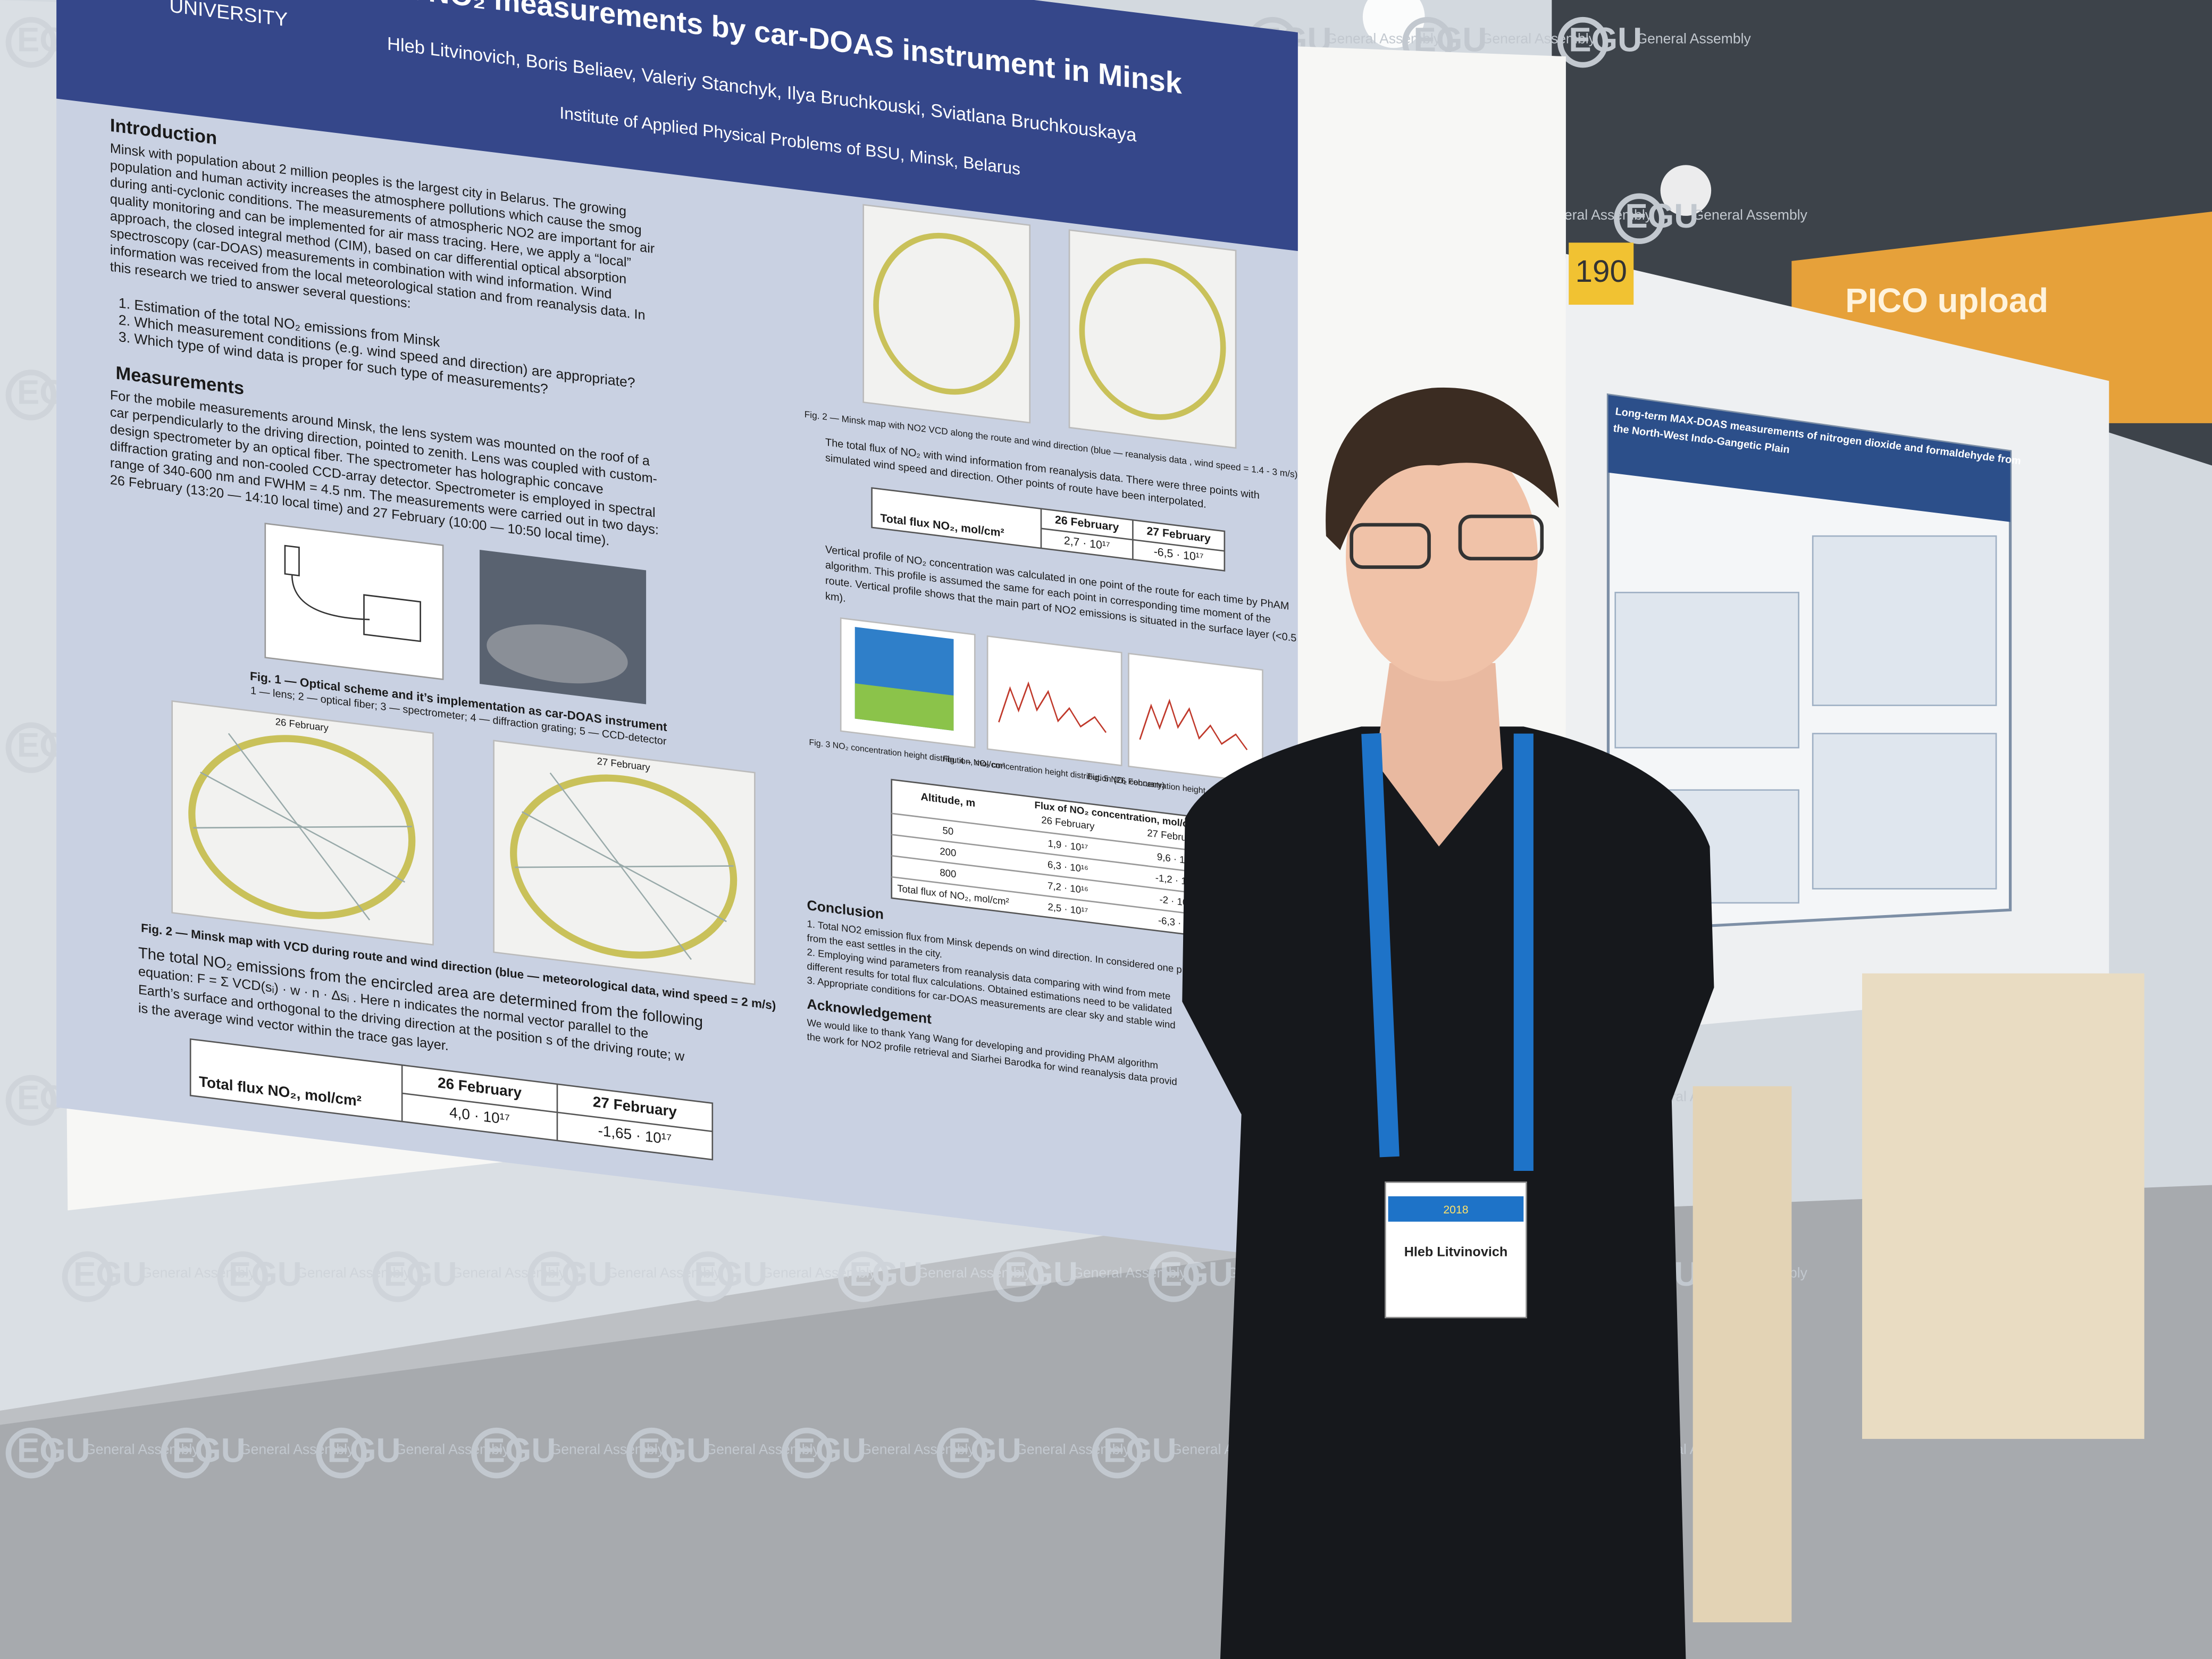 The width and height of the screenshot is (2212, 1659). Describe the element at coordinates (1439, 755) in the screenshot. I see `neck` at that location.